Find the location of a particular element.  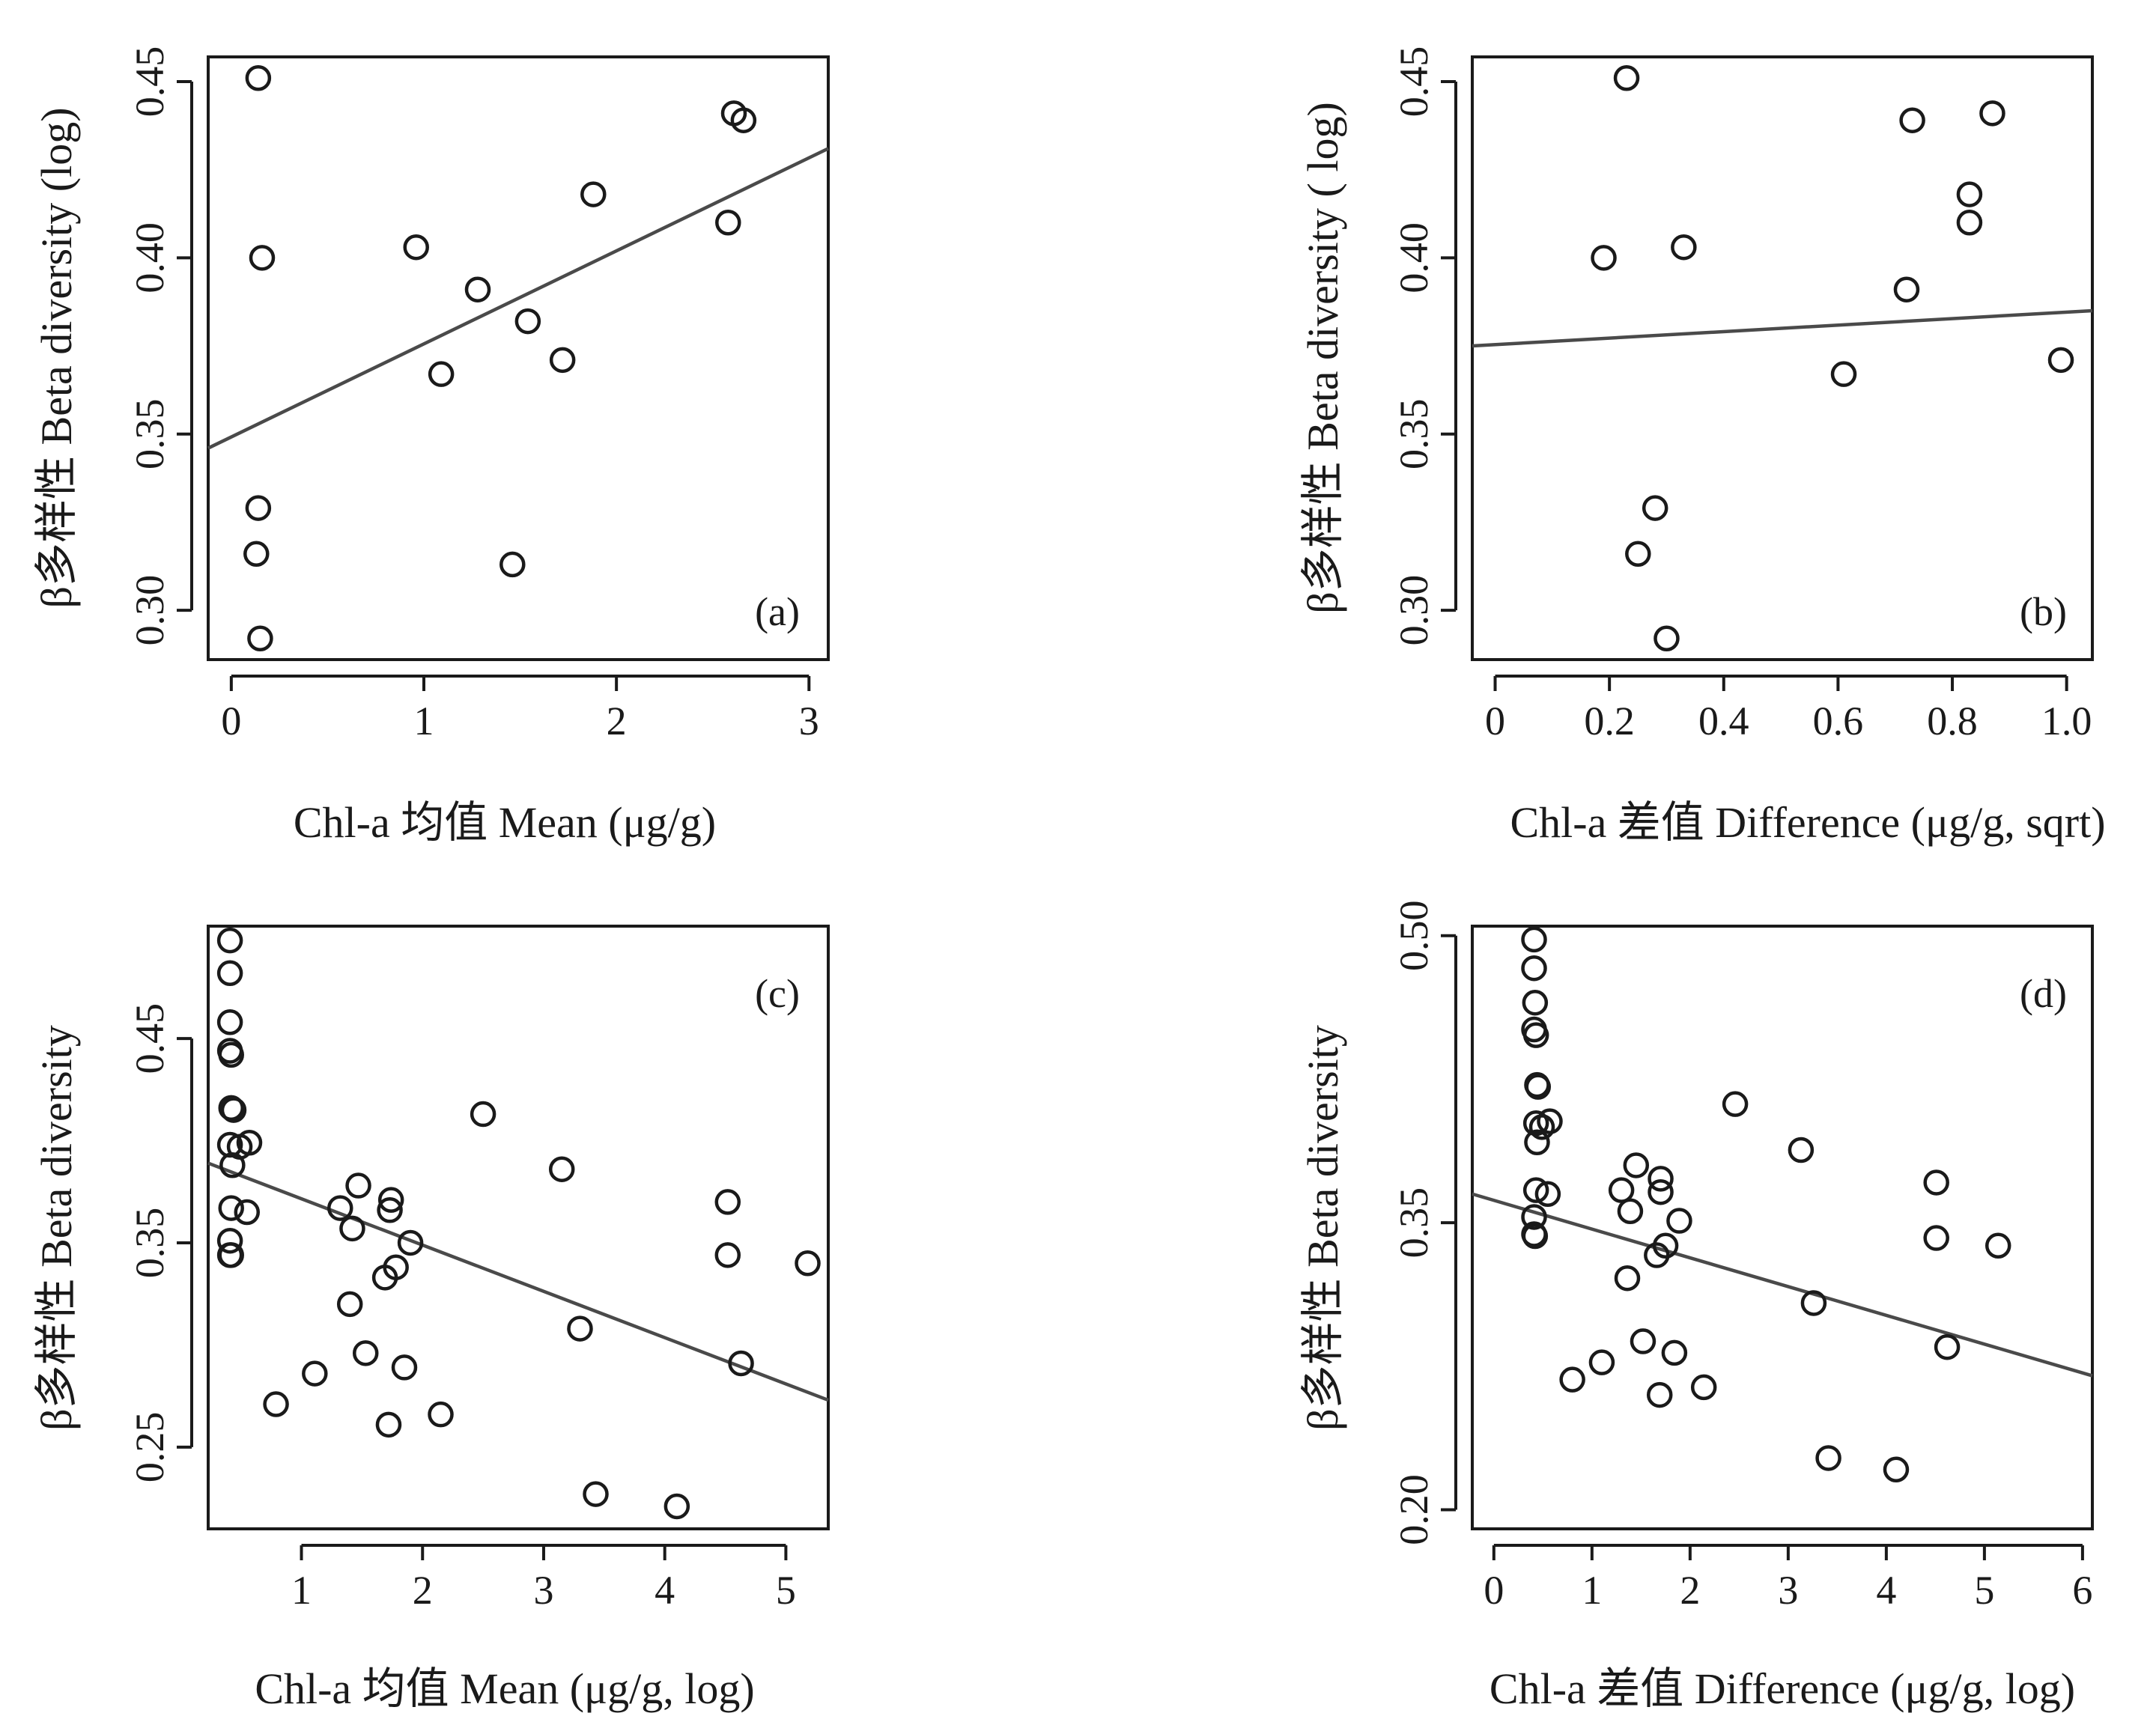

x-tick-label: 0.8 is located at coordinates (1952, 721).